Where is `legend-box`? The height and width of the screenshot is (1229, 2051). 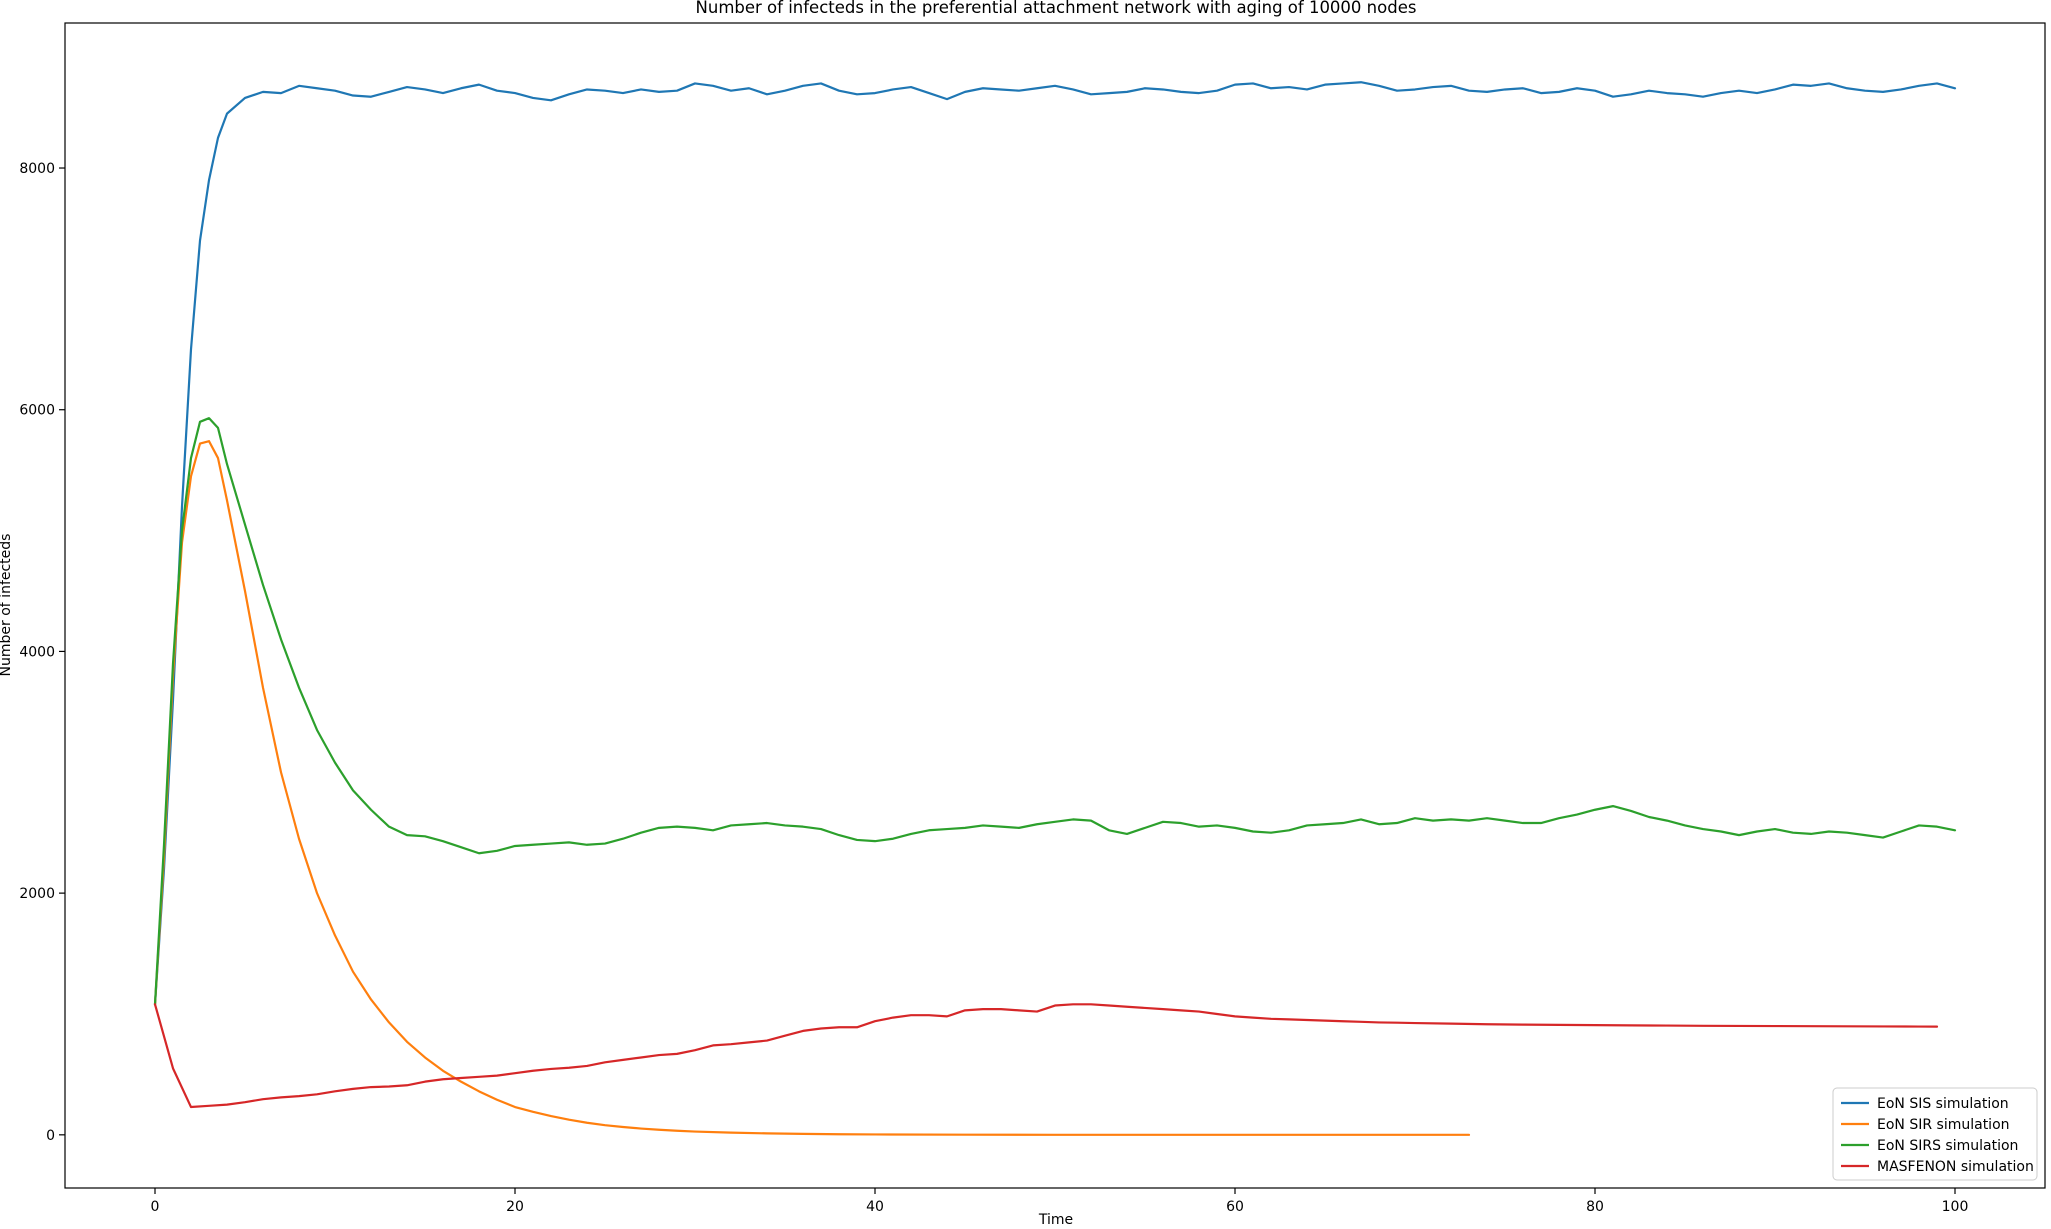
legend-box is located at coordinates (1935, 1134).